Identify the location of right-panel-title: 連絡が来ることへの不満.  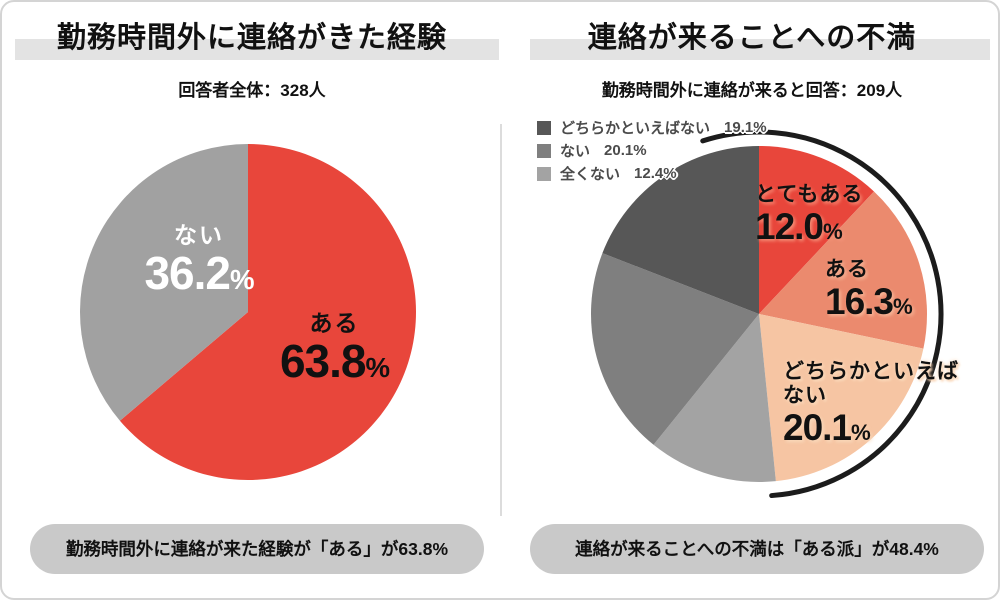
(752, 38).